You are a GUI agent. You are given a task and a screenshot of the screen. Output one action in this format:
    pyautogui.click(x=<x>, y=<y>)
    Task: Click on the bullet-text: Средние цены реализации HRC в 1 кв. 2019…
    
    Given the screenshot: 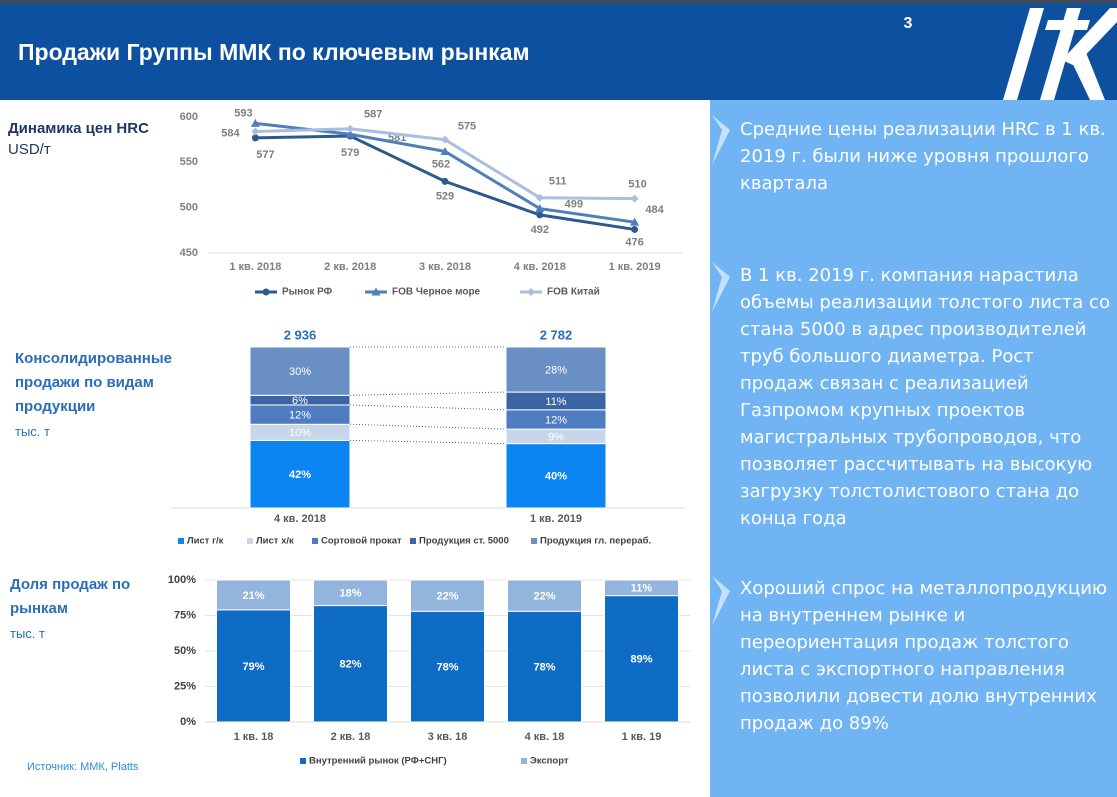 What is the action you would take?
    pyautogui.click(x=923, y=156)
    